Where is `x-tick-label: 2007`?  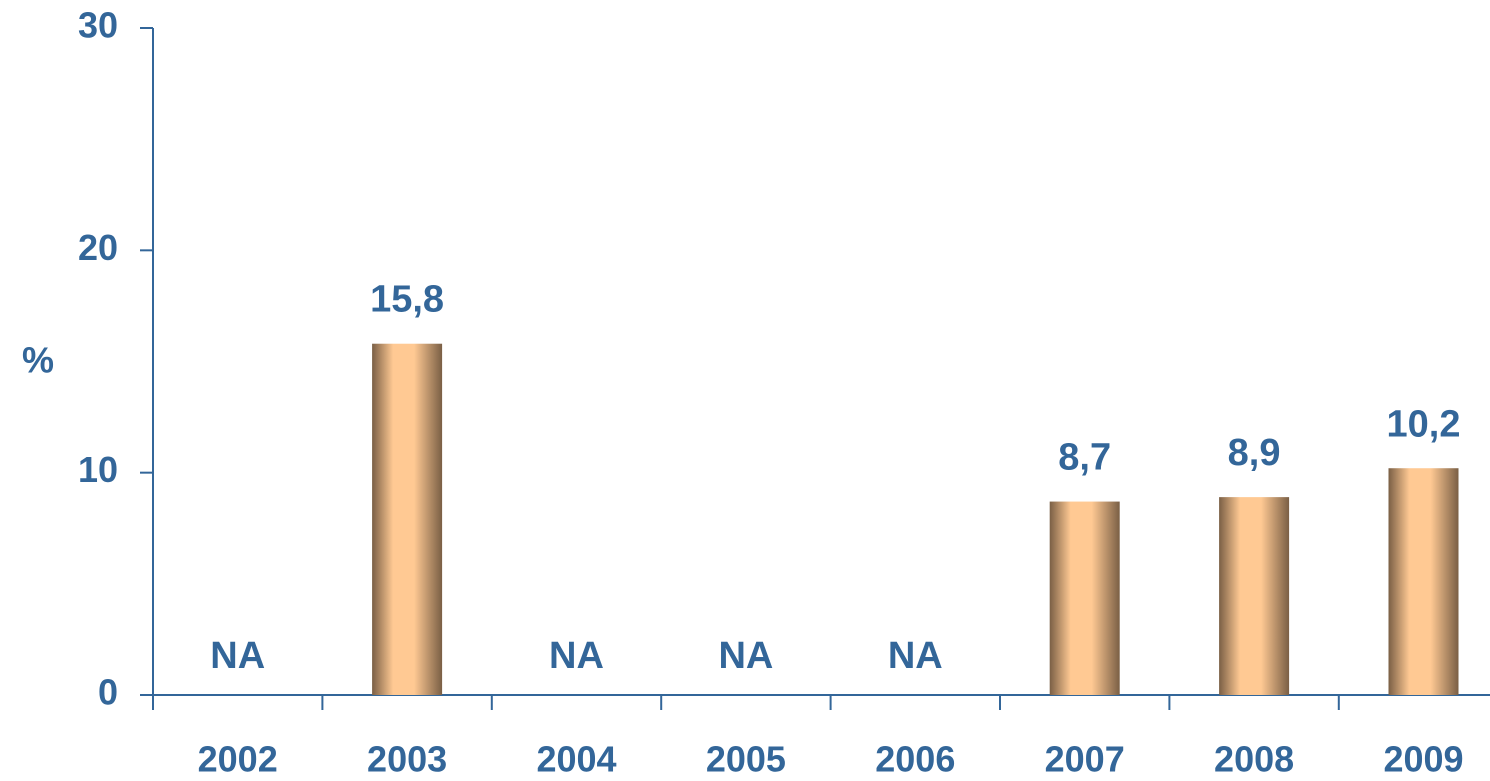 x-tick-label: 2007 is located at coordinates (1085, 759).